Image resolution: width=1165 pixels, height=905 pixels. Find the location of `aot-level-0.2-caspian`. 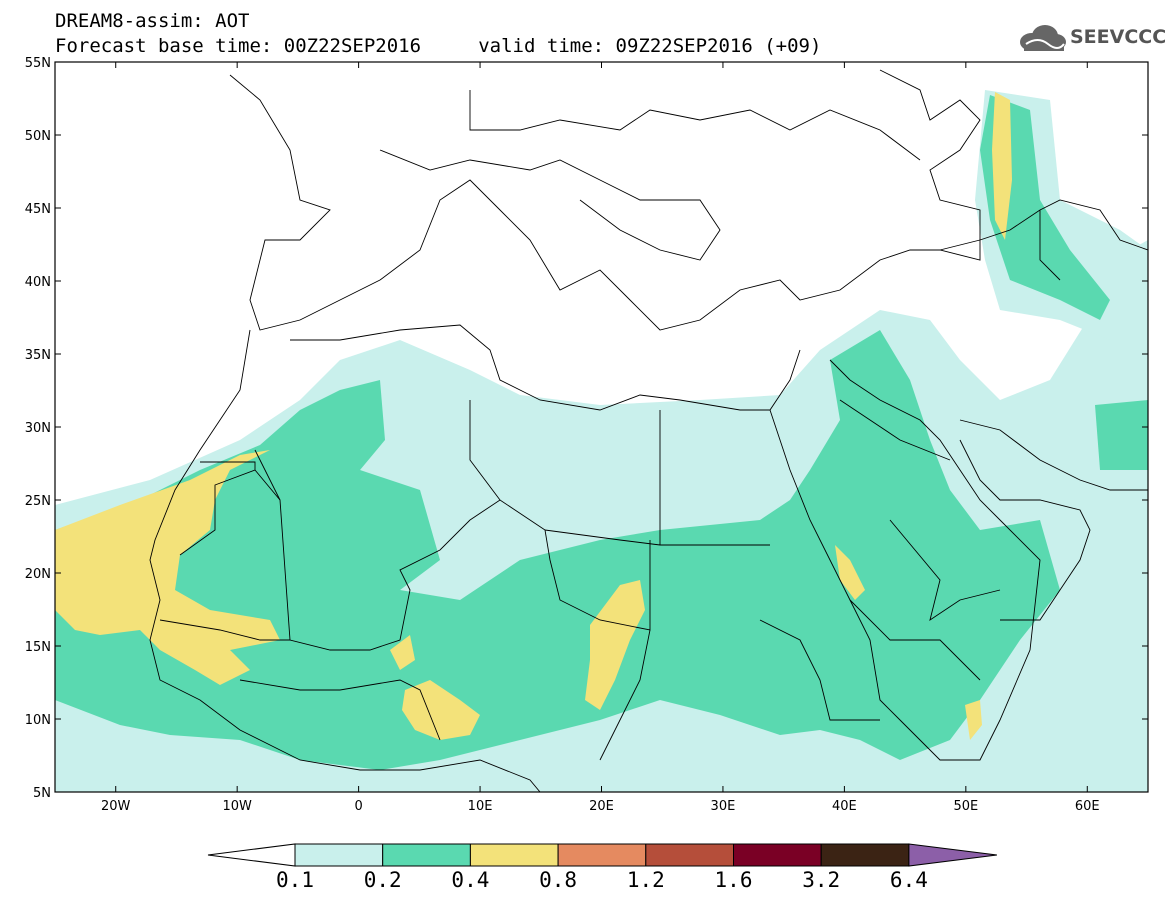

aot-level-0.2-caspian is located at coordinates (1045, 207).